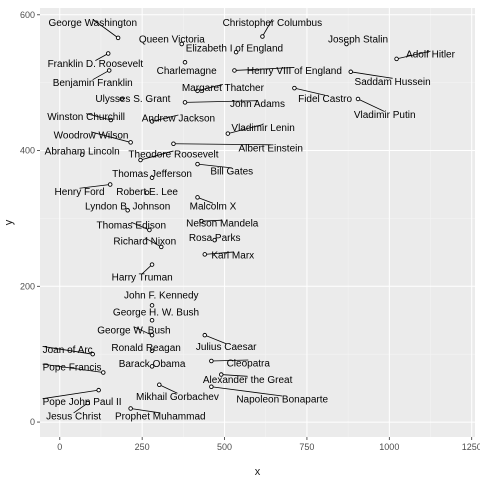  Describe the element at coordinates (30, 218) in the screenshot. I see `y-axis-ticks: 0 200 400 600` at that location.